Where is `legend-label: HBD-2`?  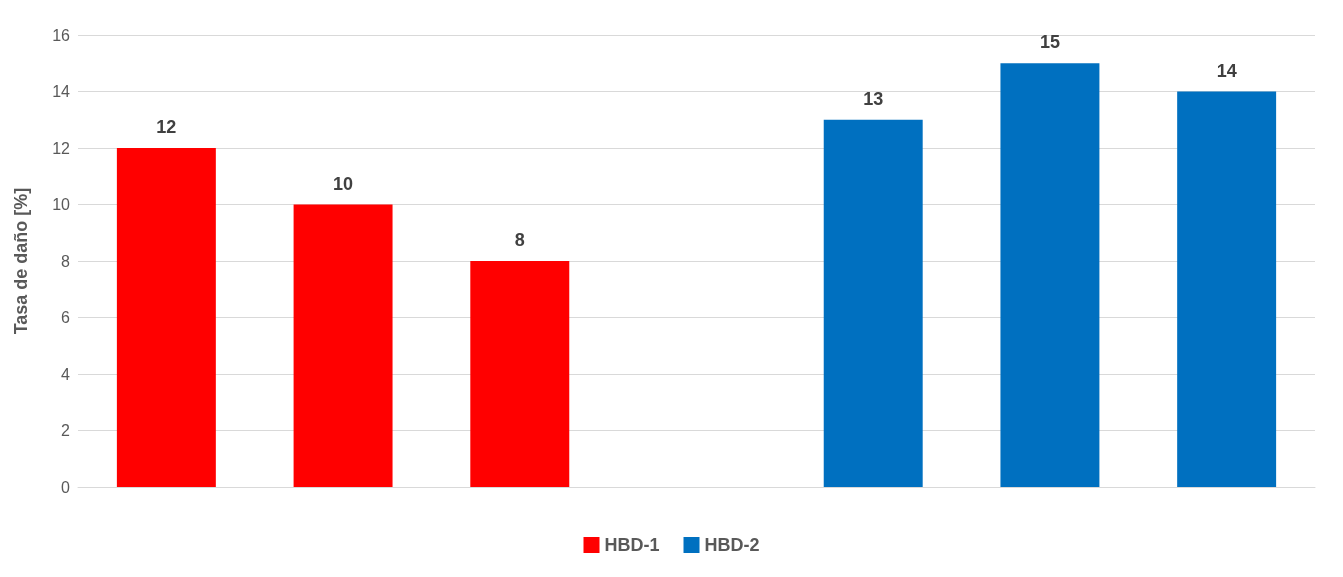 legend-label: HBD-2 is located at coordinates (732, 545).